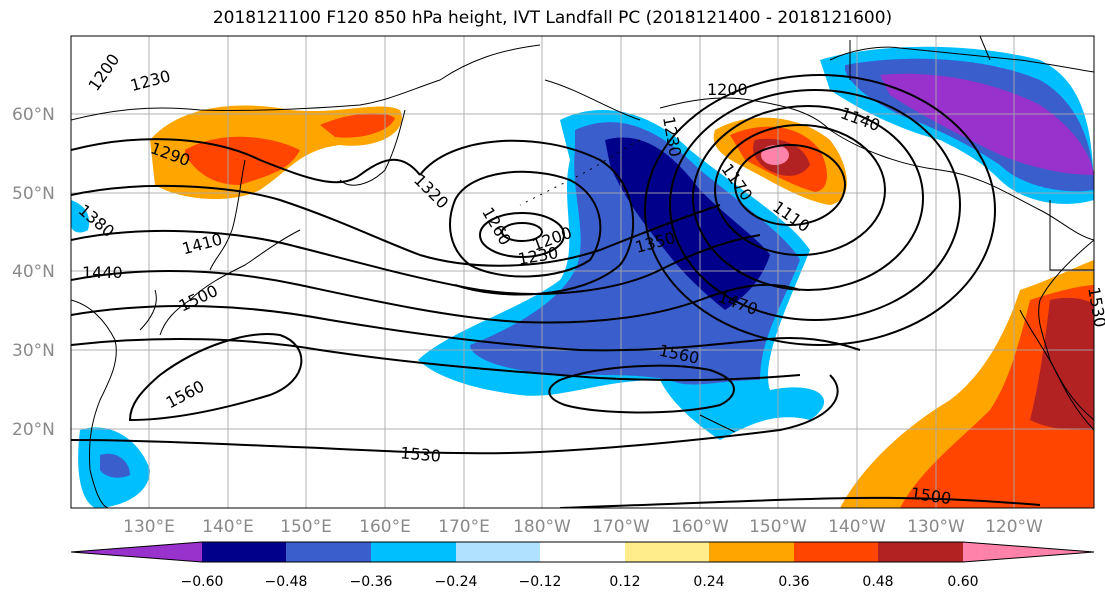 This screenshot has height=601, width=1105. What do you see at coordinates (857, 527) in the screenshot?
I see `lon-label: 140°W` at bounding box center [857, 527].